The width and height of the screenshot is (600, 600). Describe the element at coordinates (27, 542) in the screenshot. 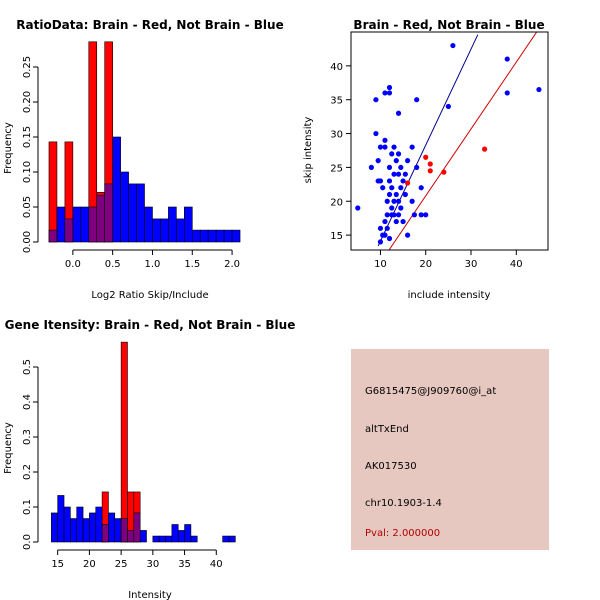

I see `intensity-hist-y-tick-label: 0.0` at that location.